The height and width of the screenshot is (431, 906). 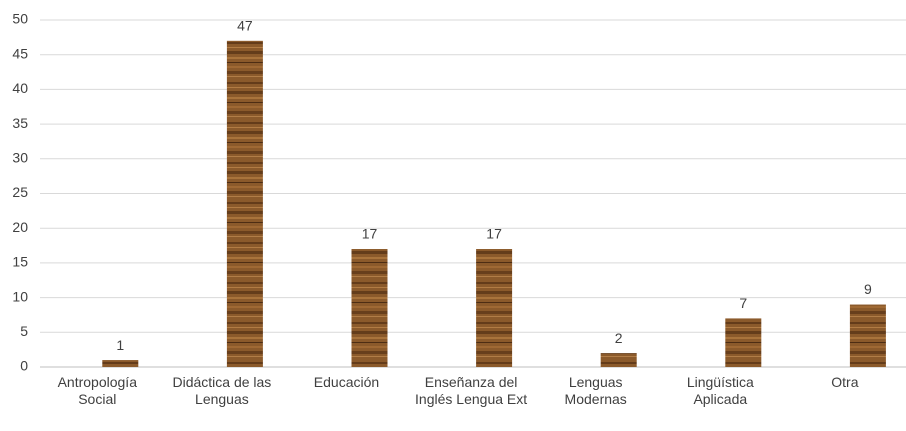 What do you see at coordinates (20, 262) in the screenshot?
I see `y-tick-label: 15` at bounding box center [20, 262].